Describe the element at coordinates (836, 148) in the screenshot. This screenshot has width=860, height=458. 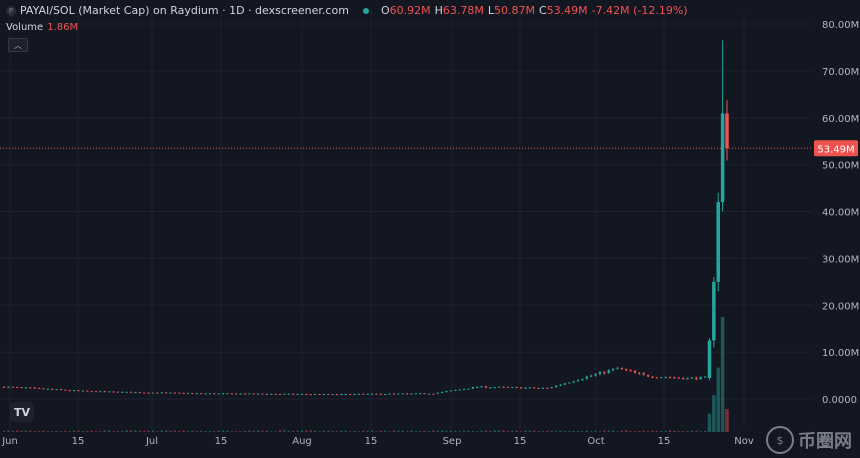
I see `last-price-tag` at that location.